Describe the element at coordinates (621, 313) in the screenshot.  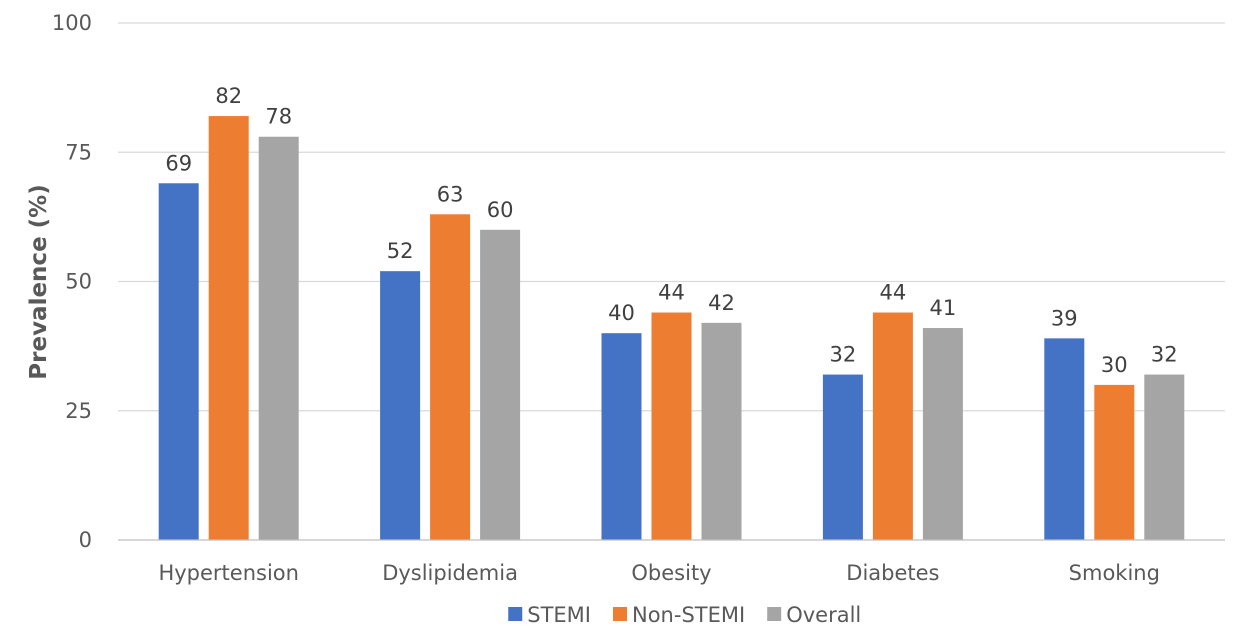
I see `data-label: 40` at that location.